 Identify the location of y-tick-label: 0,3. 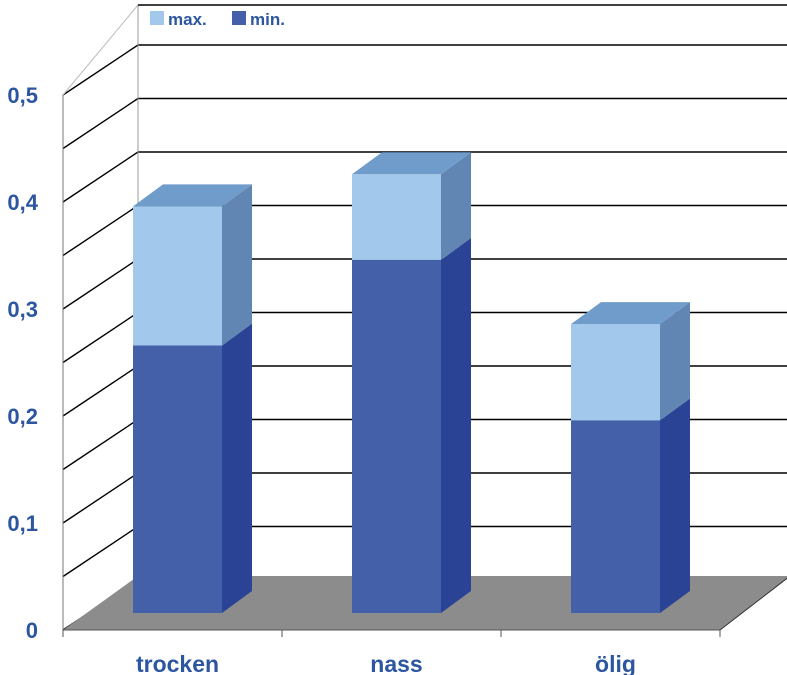
(22, 309).